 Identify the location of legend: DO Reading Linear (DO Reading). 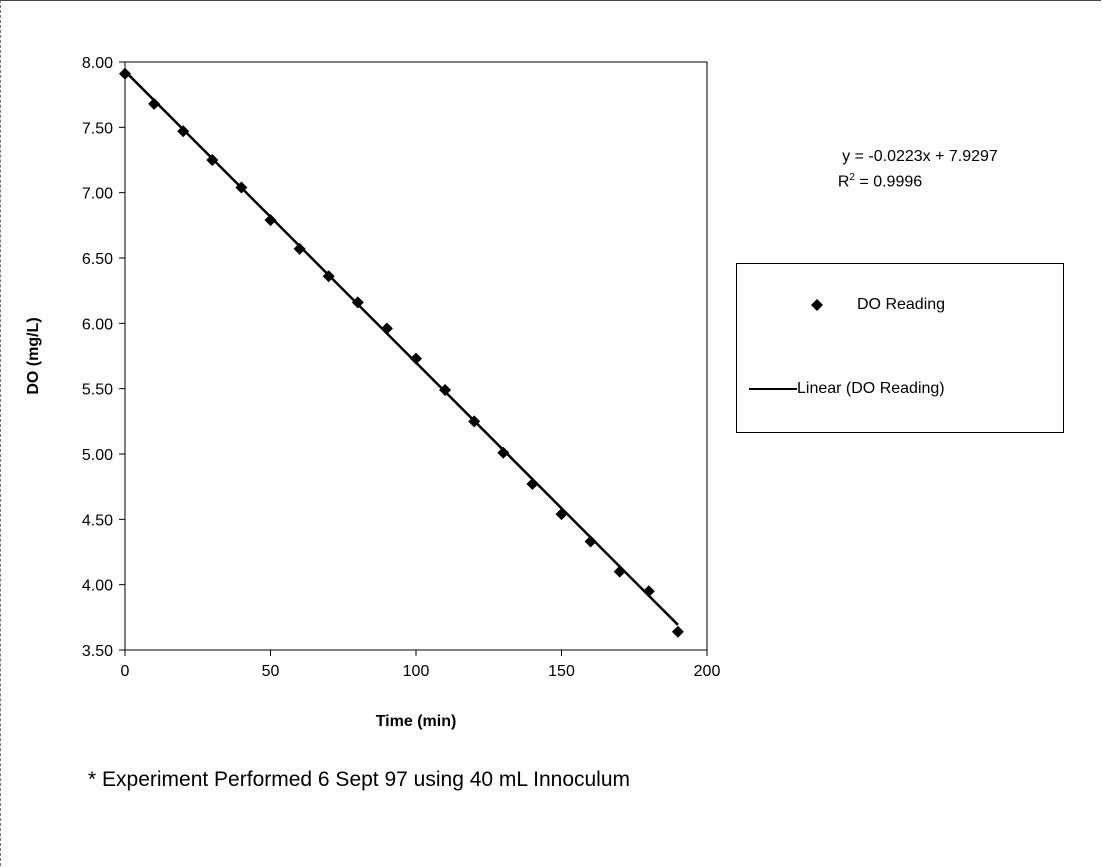
(900, 348).